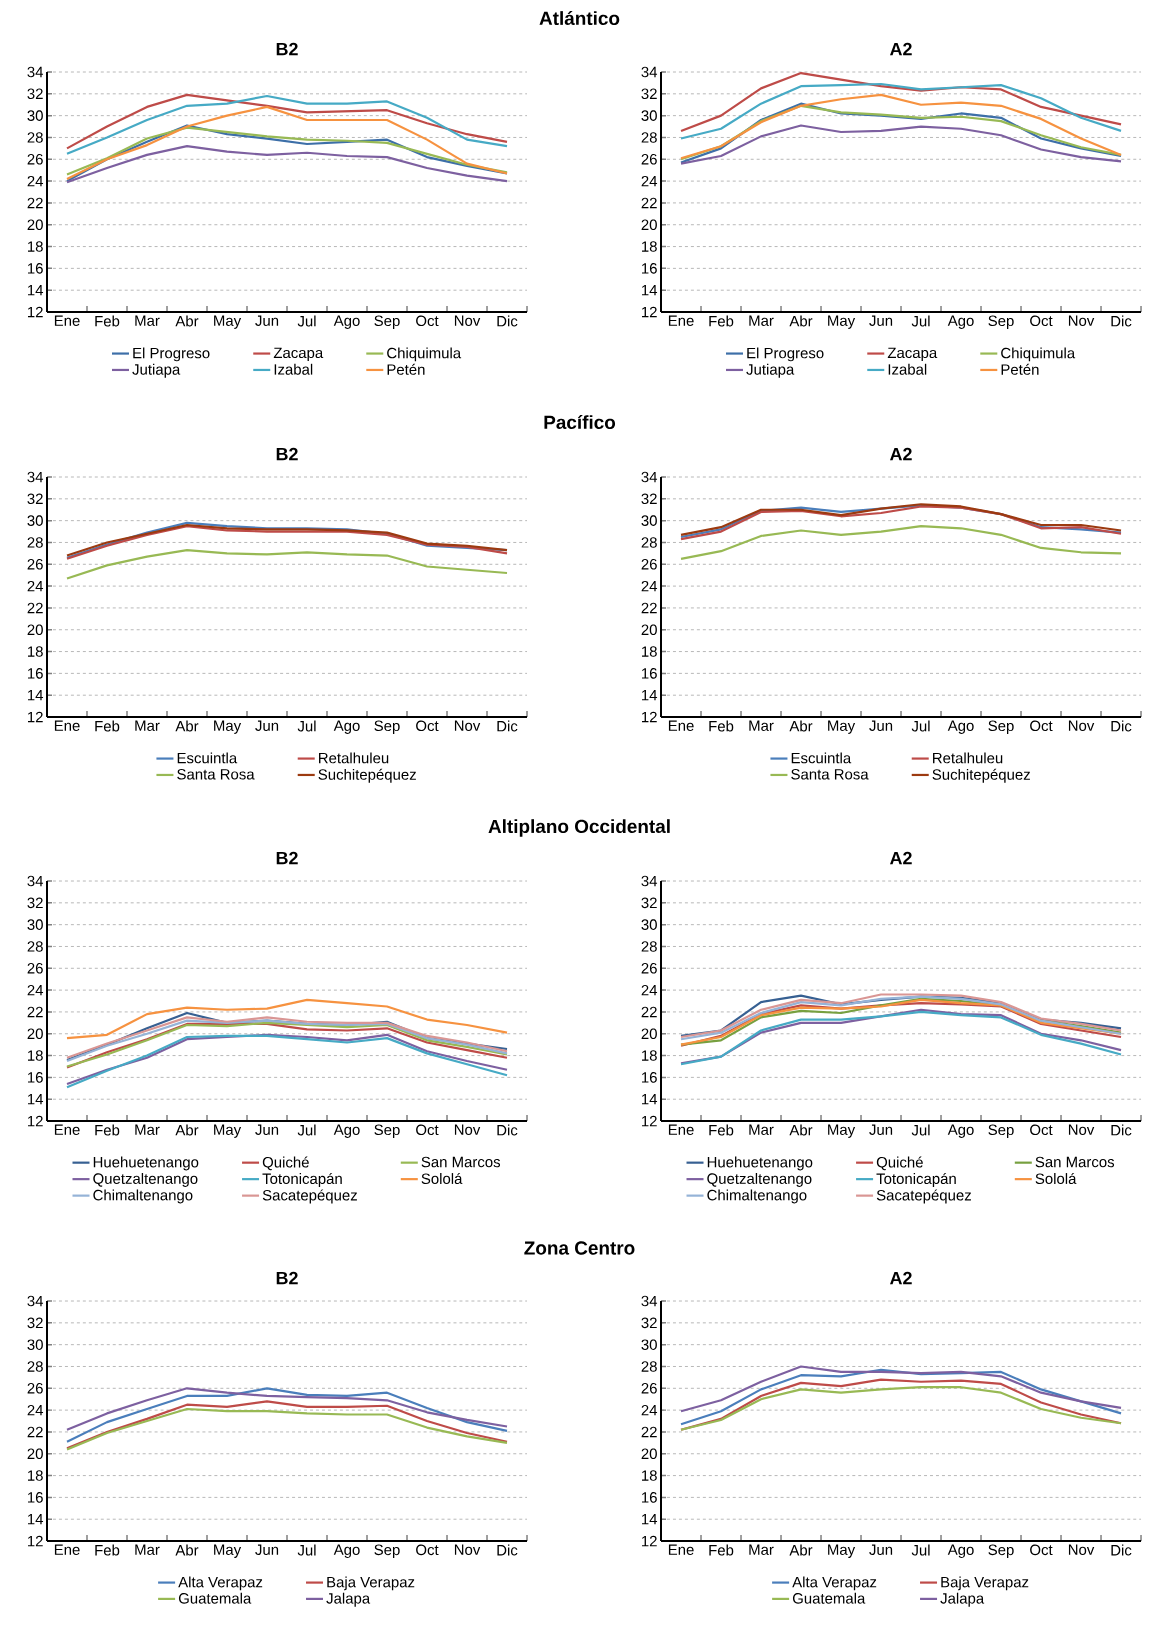 This screenshot has width=1159, height=1629. Describe the element at coordinates (649, 586) in the screenshot. I see `y-tick-label: 24` at that location.